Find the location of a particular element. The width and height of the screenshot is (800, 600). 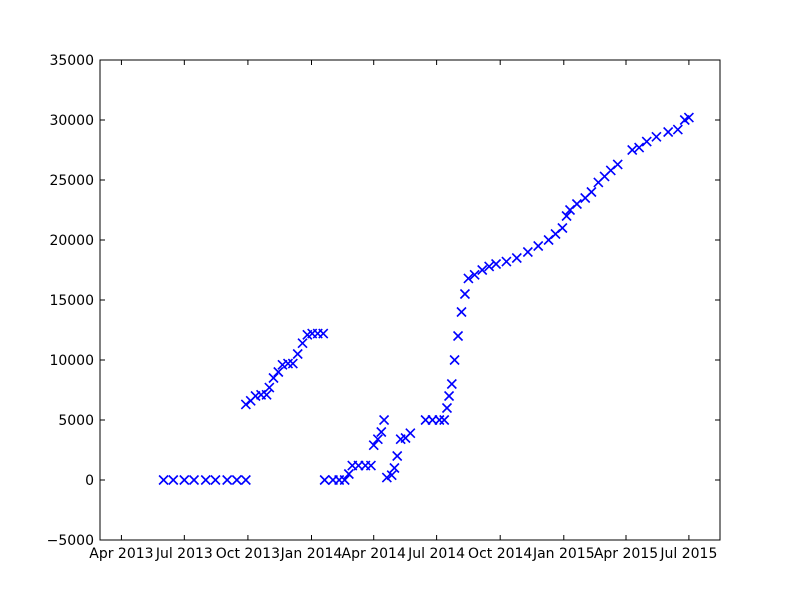

x-tick-label: Apr 2013 is located at coordinates (121, 554).